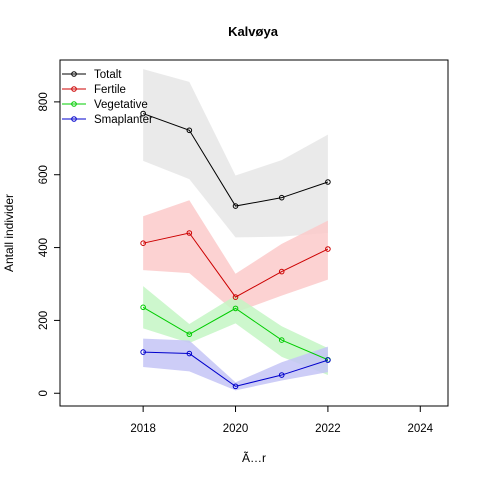 This screenshot has width=480, height=480. I want to click on point-fertile-2021, so click(281, 271).